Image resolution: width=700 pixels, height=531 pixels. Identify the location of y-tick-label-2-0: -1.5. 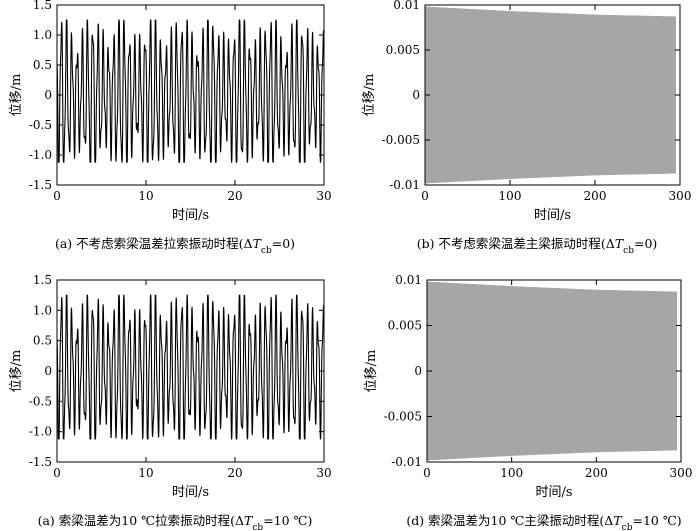
(40, 462).